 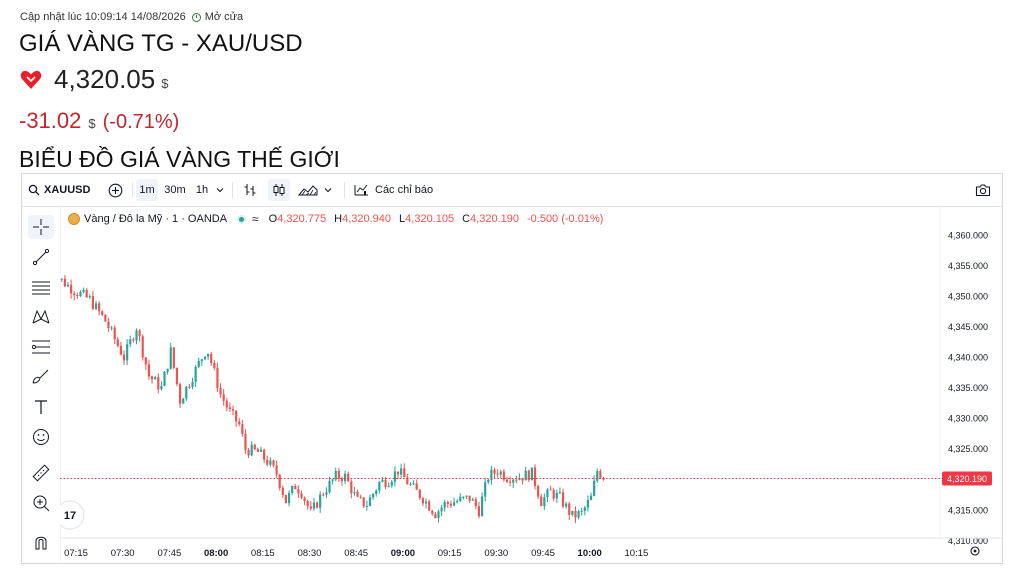 I want to click on zoom-in-icon, so click(x=41, y=503).